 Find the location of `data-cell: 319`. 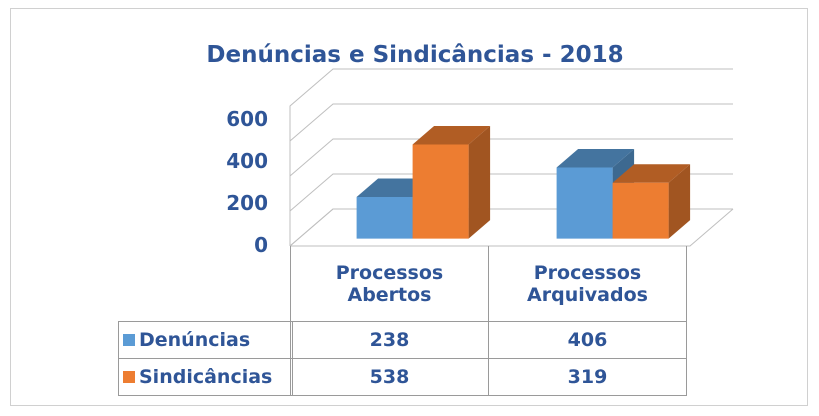

data-cell: 319 is located at coordinates (587, 377).